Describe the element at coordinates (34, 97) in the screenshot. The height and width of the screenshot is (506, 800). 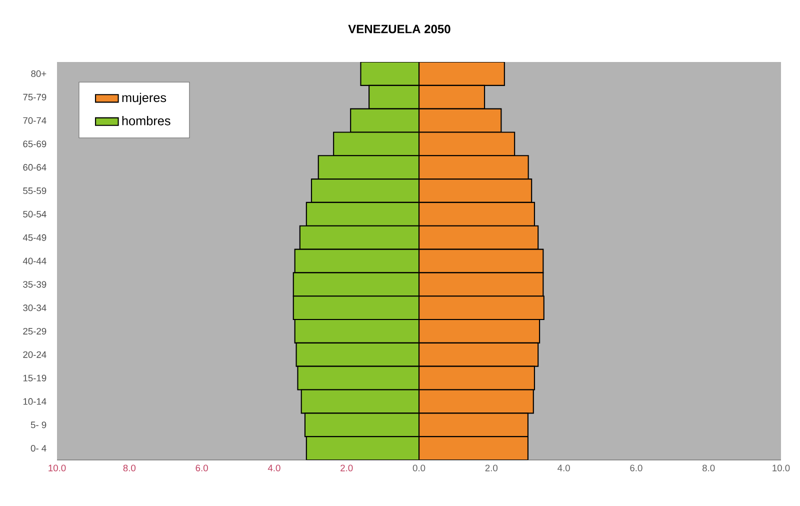
I see `y-tick-label: 75-79` at that location.